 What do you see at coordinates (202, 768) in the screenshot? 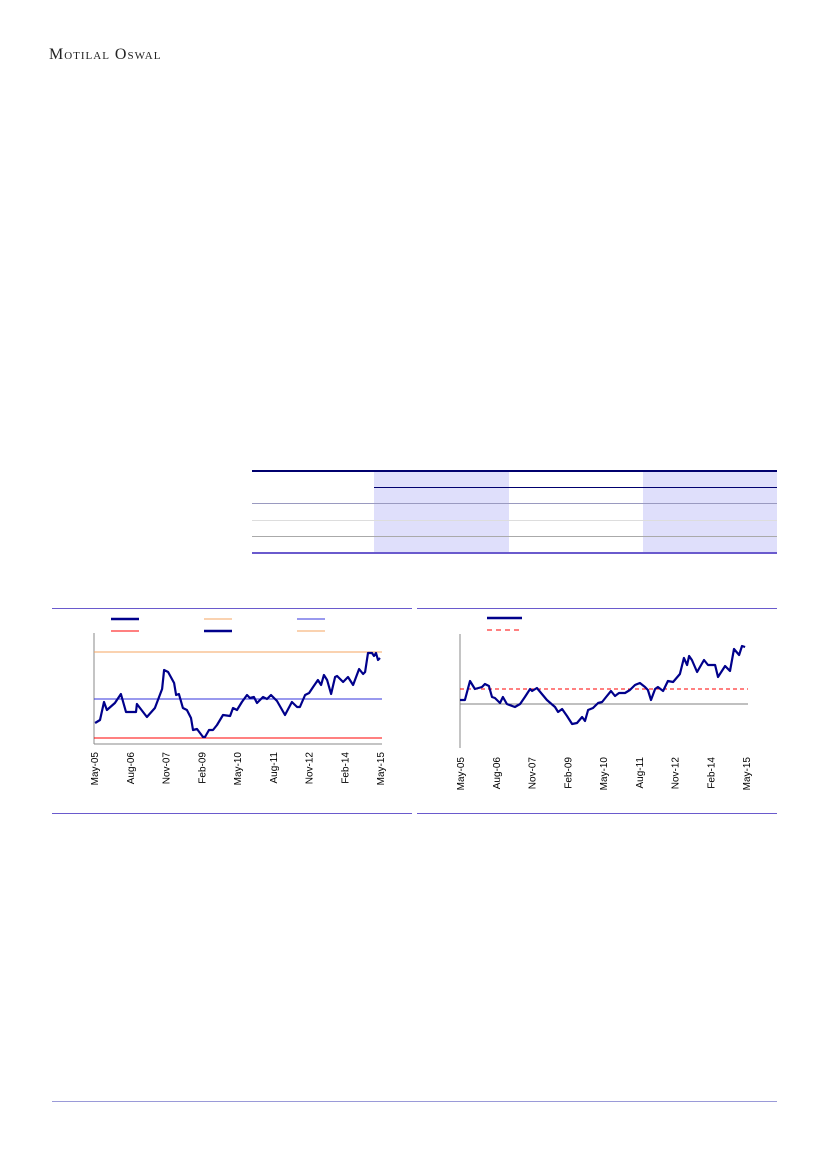
I see `chart1-x-tick-label: Feb-09` at bounding box center [202, 768].